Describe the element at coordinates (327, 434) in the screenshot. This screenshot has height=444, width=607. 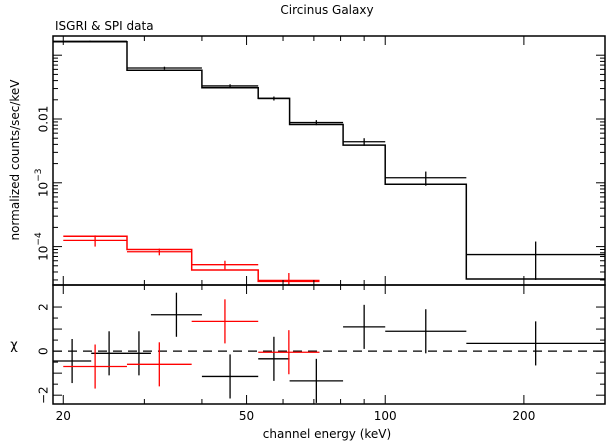
I see `x-axis-label: channel energy (keV)` at that location.